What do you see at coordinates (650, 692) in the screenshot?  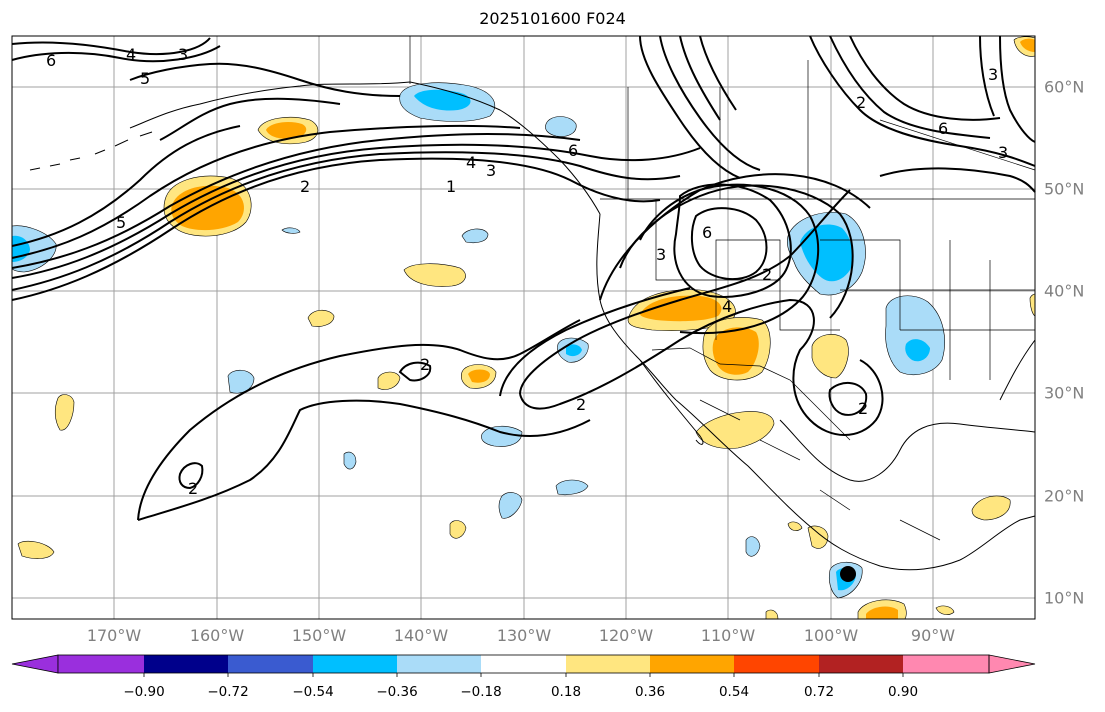 I see `colorbar-tick-label: 0.36` at bounding box center [650, 692].